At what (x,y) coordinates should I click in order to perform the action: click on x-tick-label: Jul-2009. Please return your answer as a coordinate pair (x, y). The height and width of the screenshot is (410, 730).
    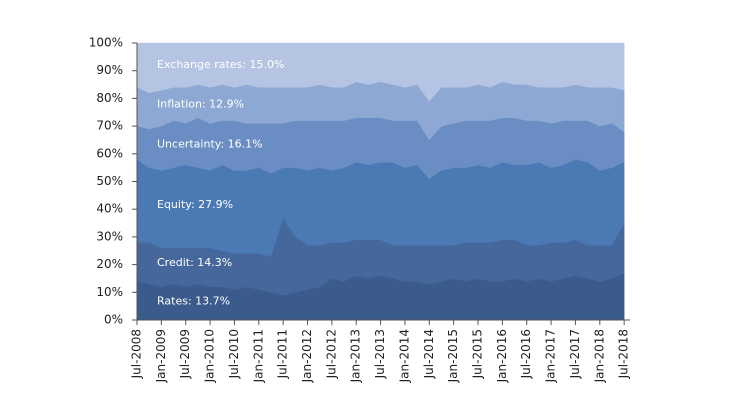
    Looking at the image, I should click on (185, 354).